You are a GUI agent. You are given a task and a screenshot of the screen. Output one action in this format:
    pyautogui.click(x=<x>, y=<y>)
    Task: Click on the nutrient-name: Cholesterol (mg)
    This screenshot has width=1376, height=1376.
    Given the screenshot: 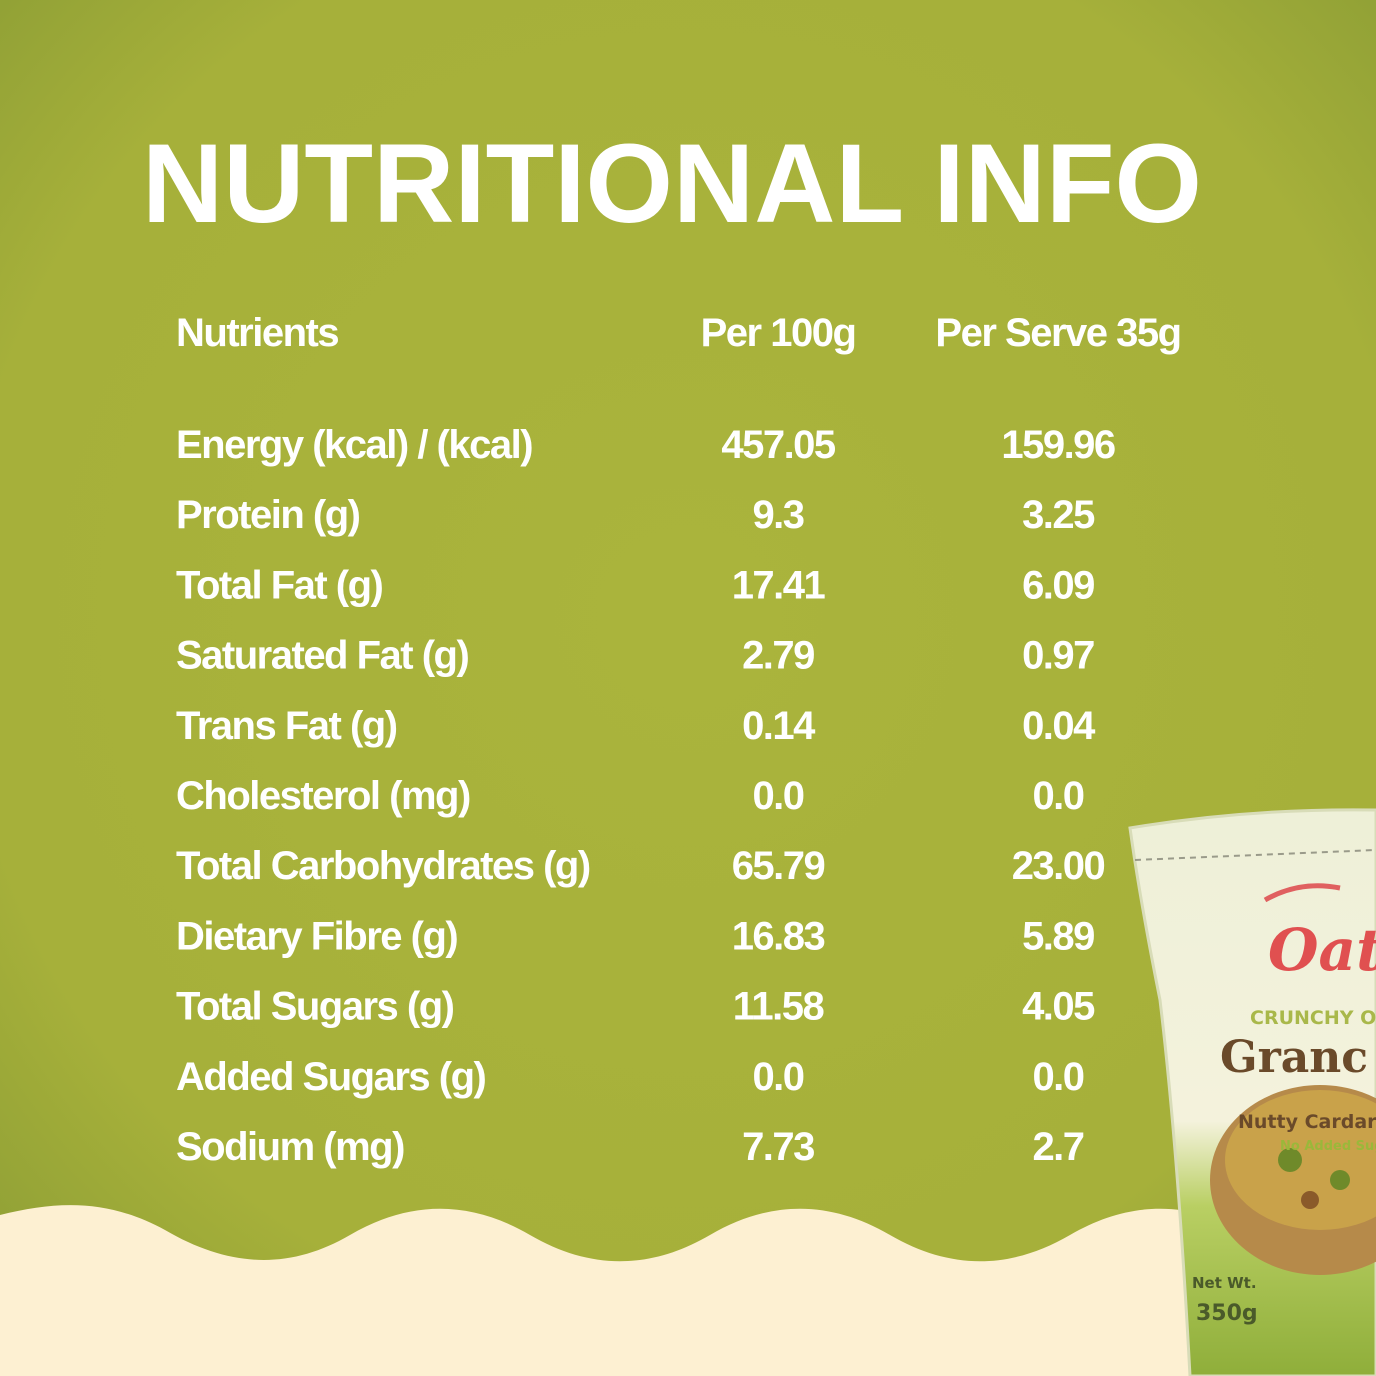 What is the action you would take?
    pyautogui.click(x=323, y=796)
    